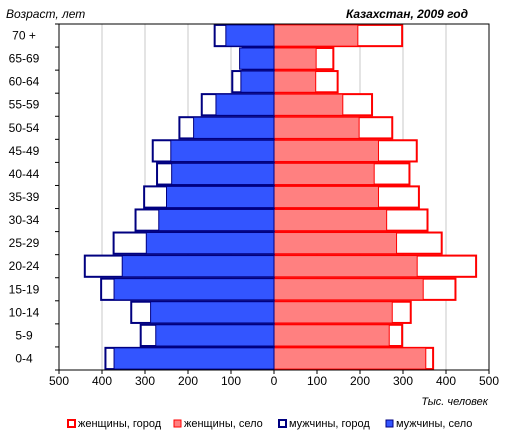 The image size is (516, 445). I want to click on x-tick-label-9: 400, so click(446, 381).